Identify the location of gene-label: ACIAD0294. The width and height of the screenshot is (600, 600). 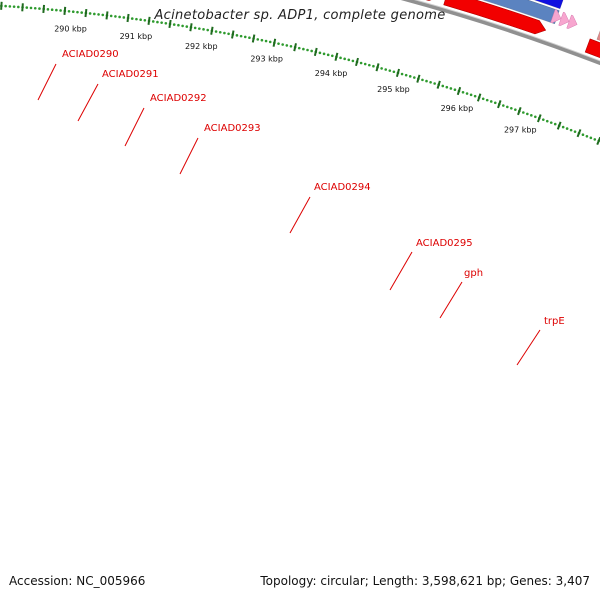
(342, 187).